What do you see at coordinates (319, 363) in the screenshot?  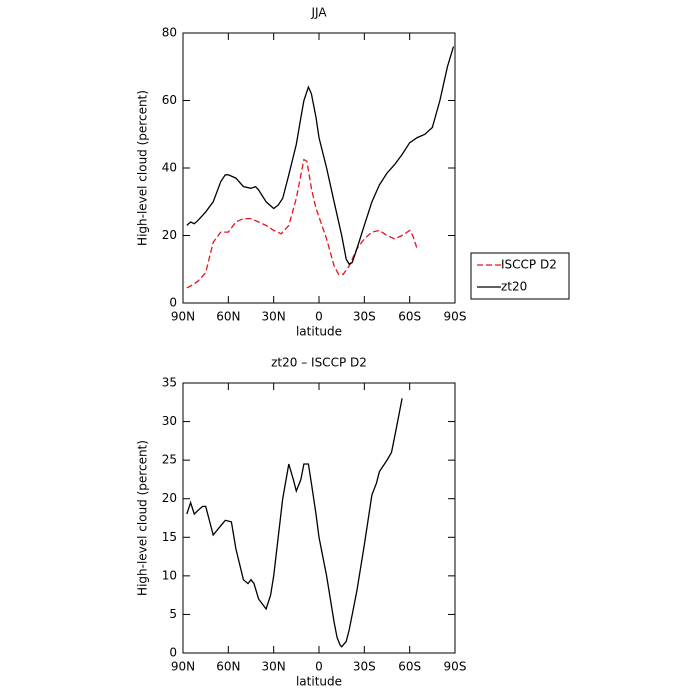 I see `chart-title: zt20 – ISCCP D2` at bounding box center [319, 363].